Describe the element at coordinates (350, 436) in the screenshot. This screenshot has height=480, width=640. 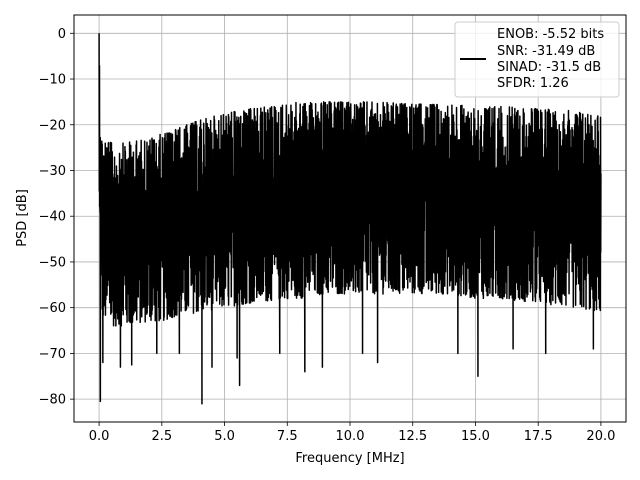
I see `x-tick-label: 10.0` at that location.